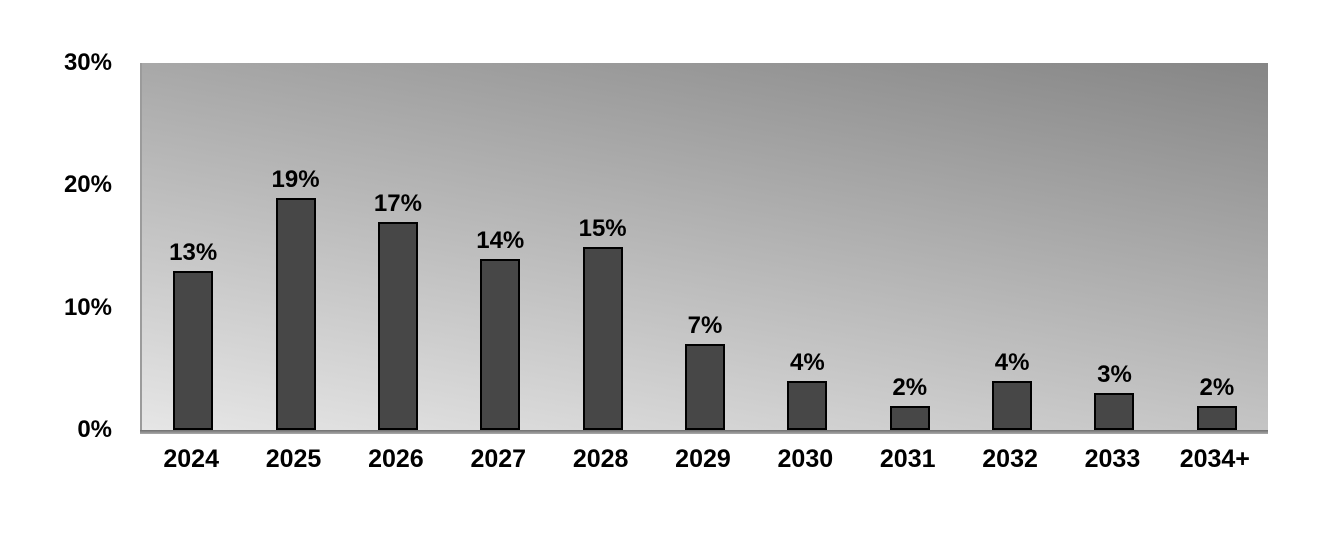  What do you see at coordinates (602, 338) in the screenshot?
I see `bar-2028` at bounding box center [602, 338].